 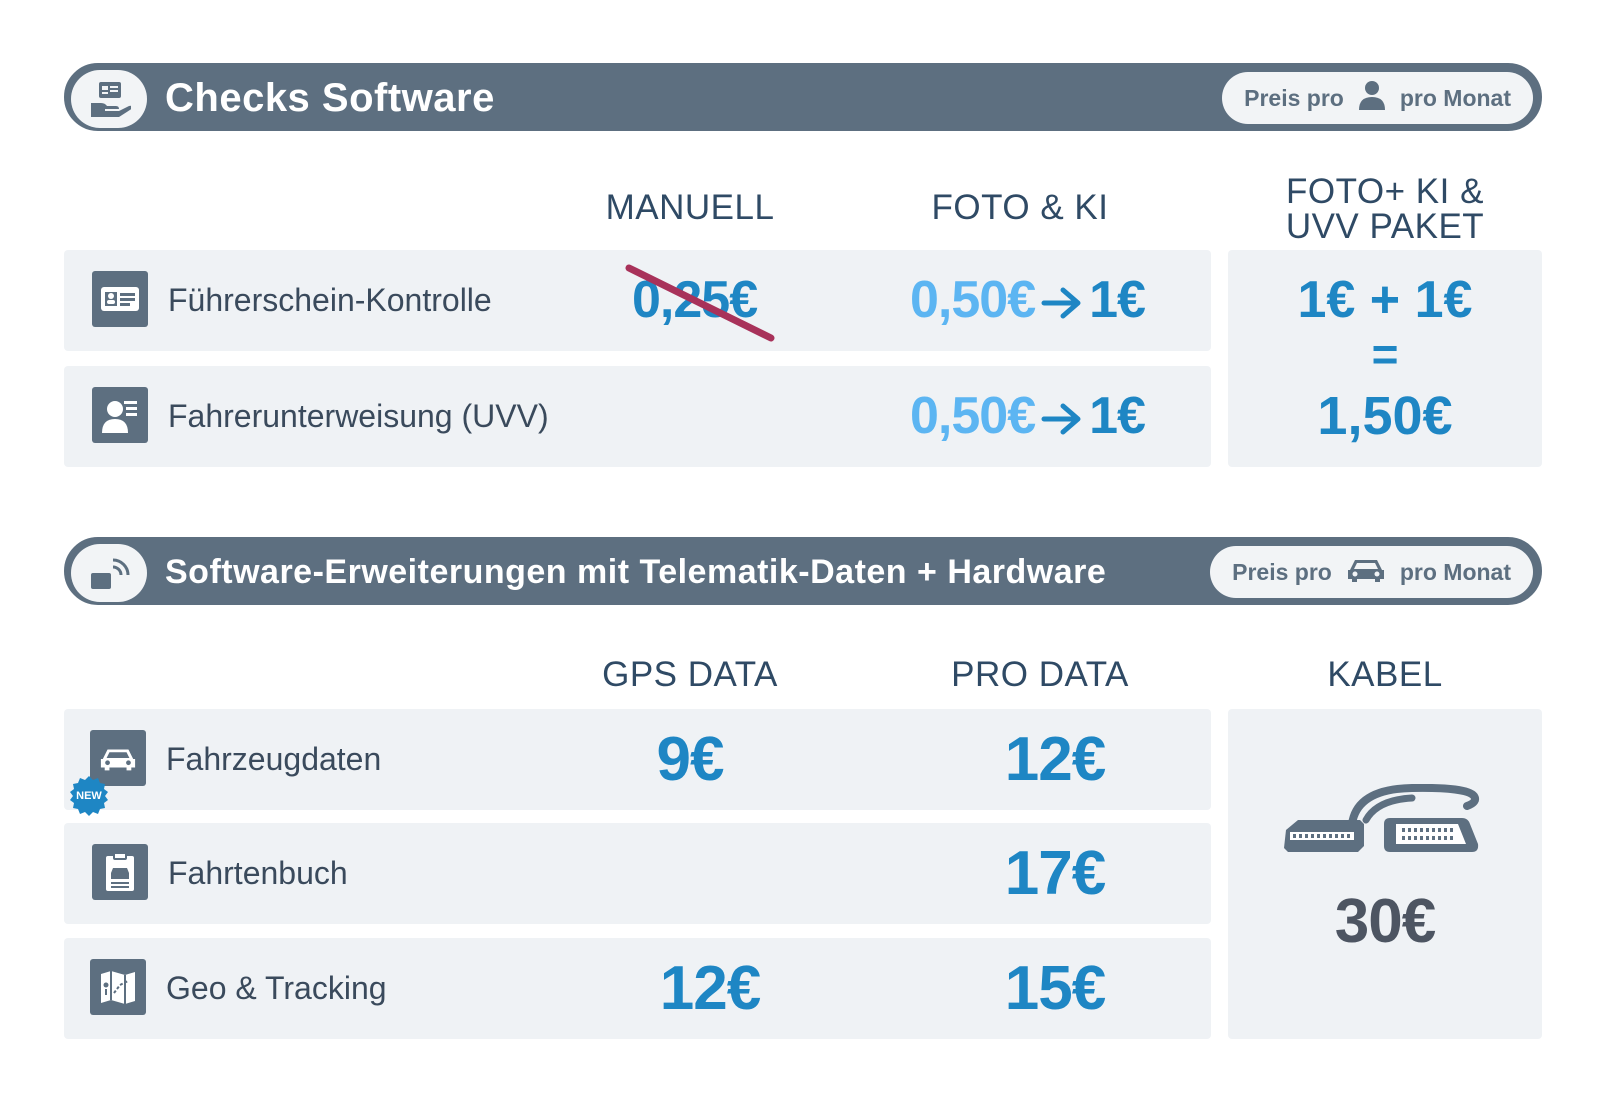 What do you see at coordinates (118, 758) in the screenshot?
I see `car-front-icon` at bounding box center [118, 758].